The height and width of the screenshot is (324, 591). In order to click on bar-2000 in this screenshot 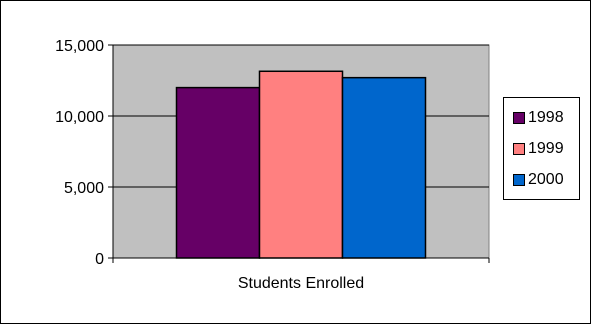, I will do `click(384, 167)`.